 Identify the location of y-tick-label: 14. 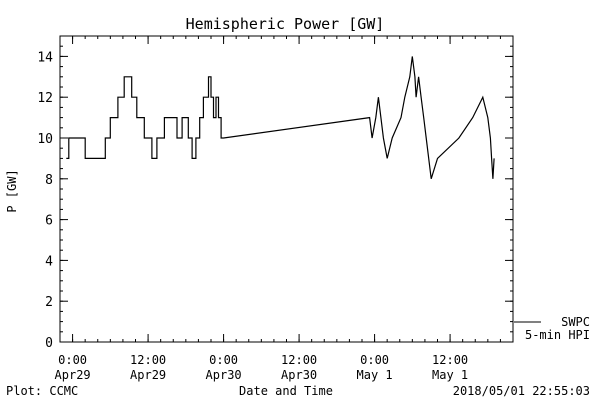
(45, 57).